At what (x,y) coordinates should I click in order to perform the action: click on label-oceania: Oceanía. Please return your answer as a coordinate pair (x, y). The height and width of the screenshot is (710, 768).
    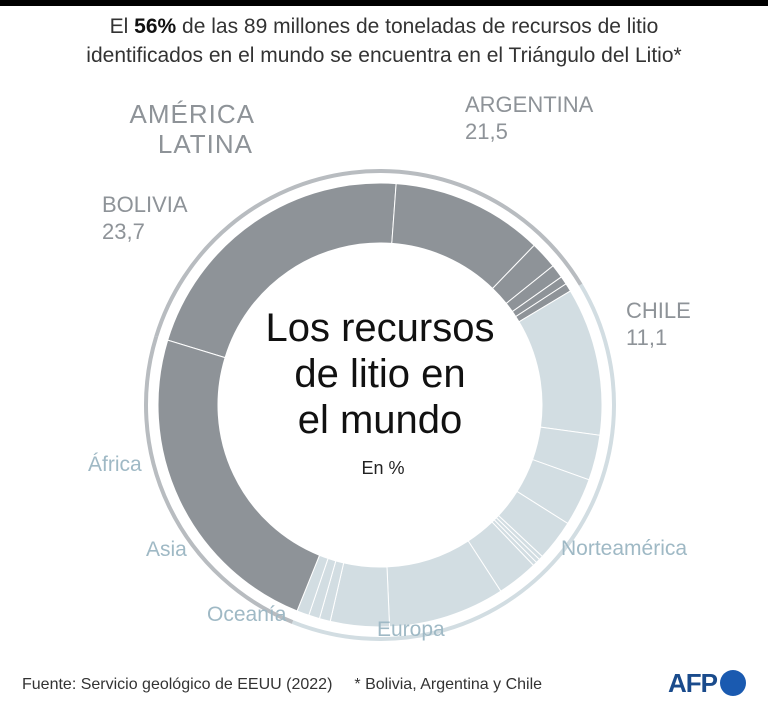
    Looking at the image, I should click on (247, 614).